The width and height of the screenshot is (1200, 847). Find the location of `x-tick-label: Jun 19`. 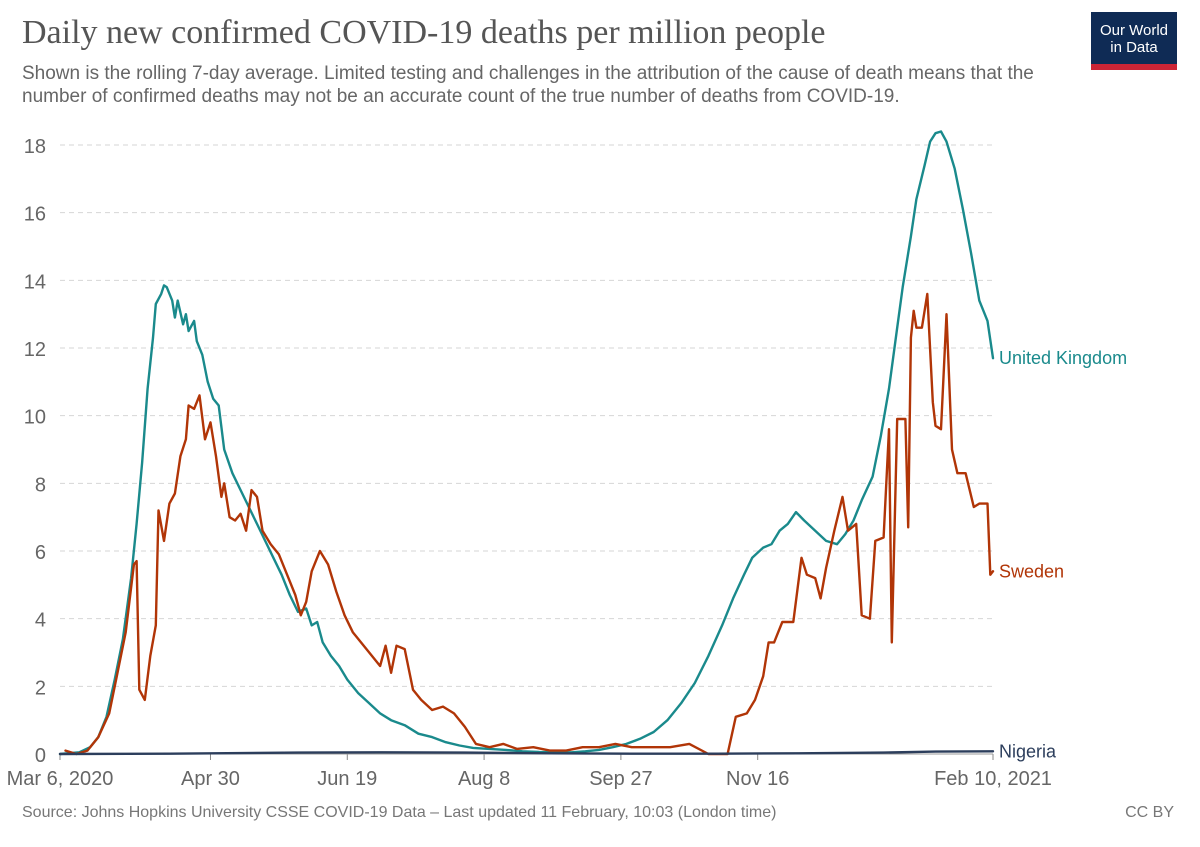

x-tick-label: Jun 19 is located at coordinates (347, 779).